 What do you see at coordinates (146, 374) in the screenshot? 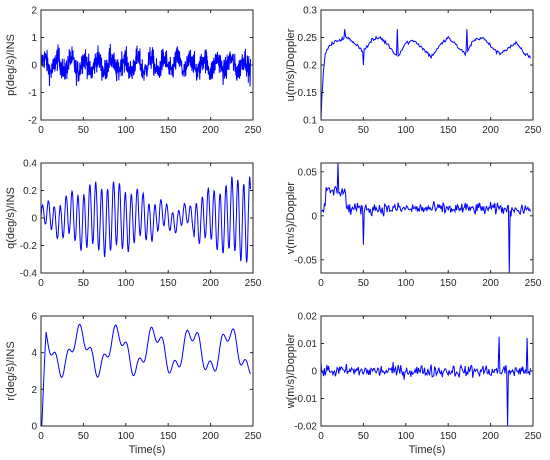
I see `series-line-r` at bounding box center [146, 374].